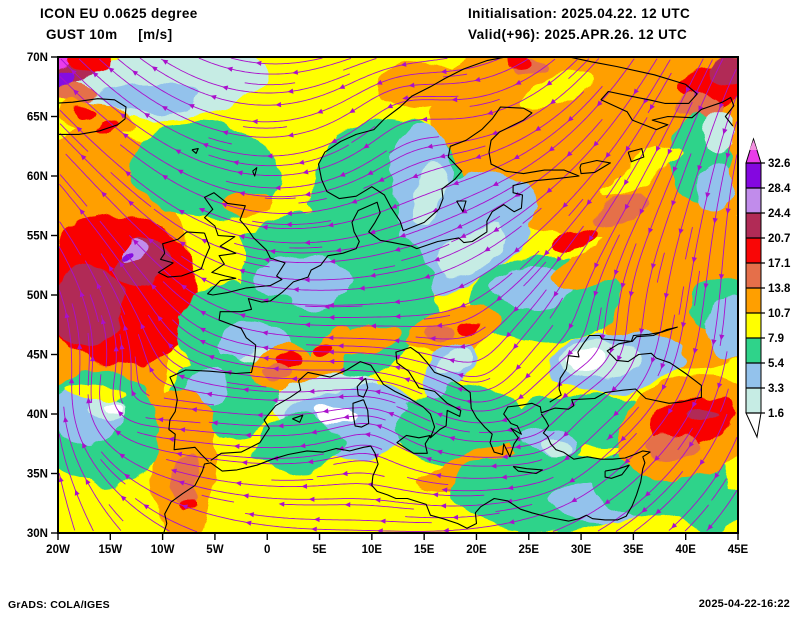  Describe the element at coordinates (214, 550) in the screenshot. I see `lon-tick-label: 5W` at that location.